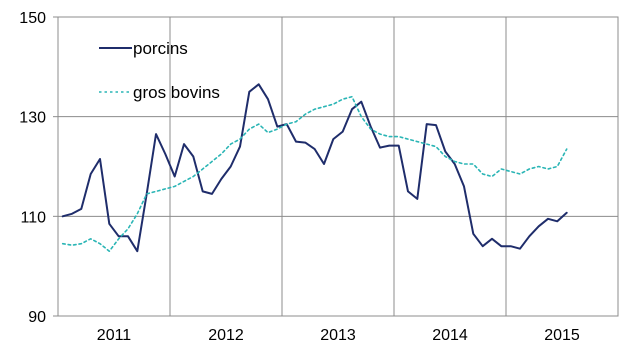 This screenshot has width=619, height=343. What do you see at coordinates (37, 317) in the screenshot?
I see `y-tick-label: 90` at bounding box center [37, 317].